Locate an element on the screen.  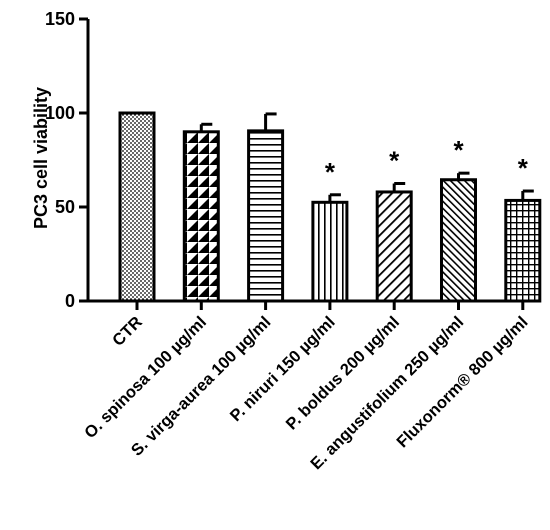
y-tick-label: 100 is located at coordinates (60, 113).